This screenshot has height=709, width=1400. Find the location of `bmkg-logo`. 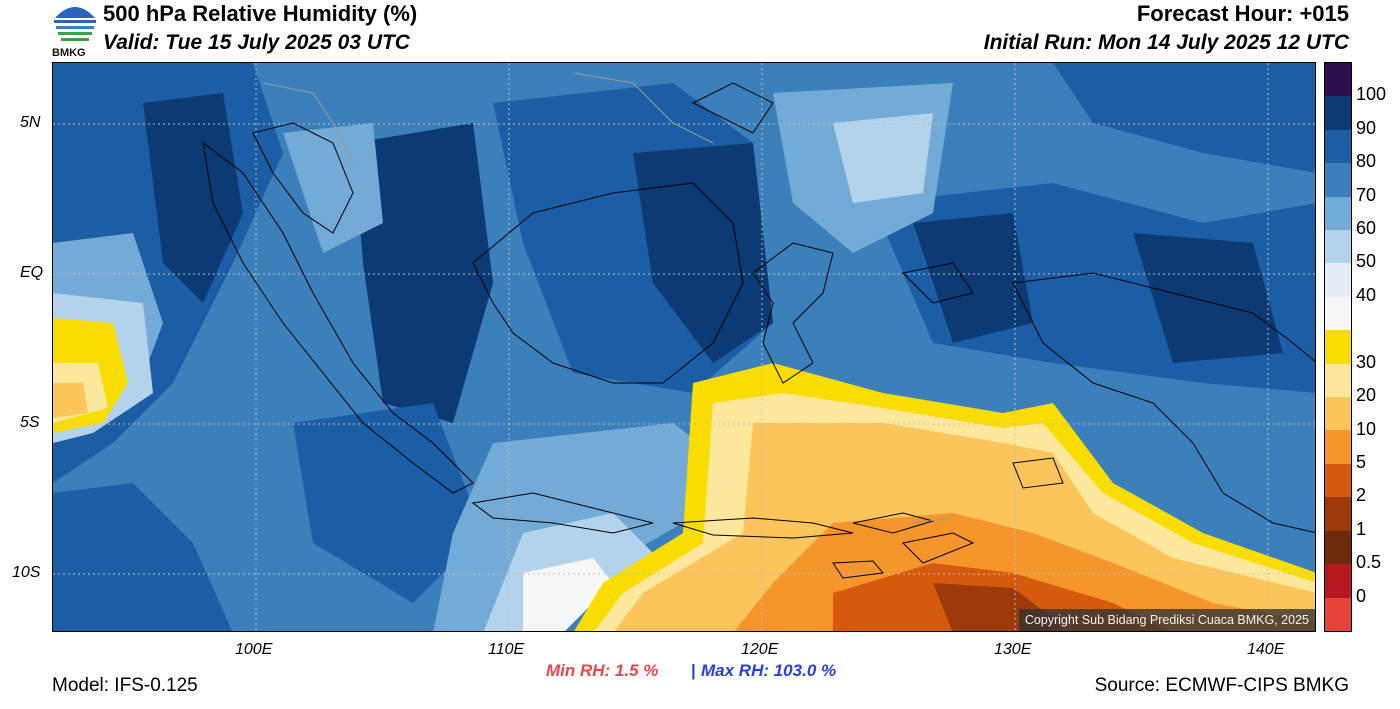

bmkg-logo is located at coordinates (75, 30).